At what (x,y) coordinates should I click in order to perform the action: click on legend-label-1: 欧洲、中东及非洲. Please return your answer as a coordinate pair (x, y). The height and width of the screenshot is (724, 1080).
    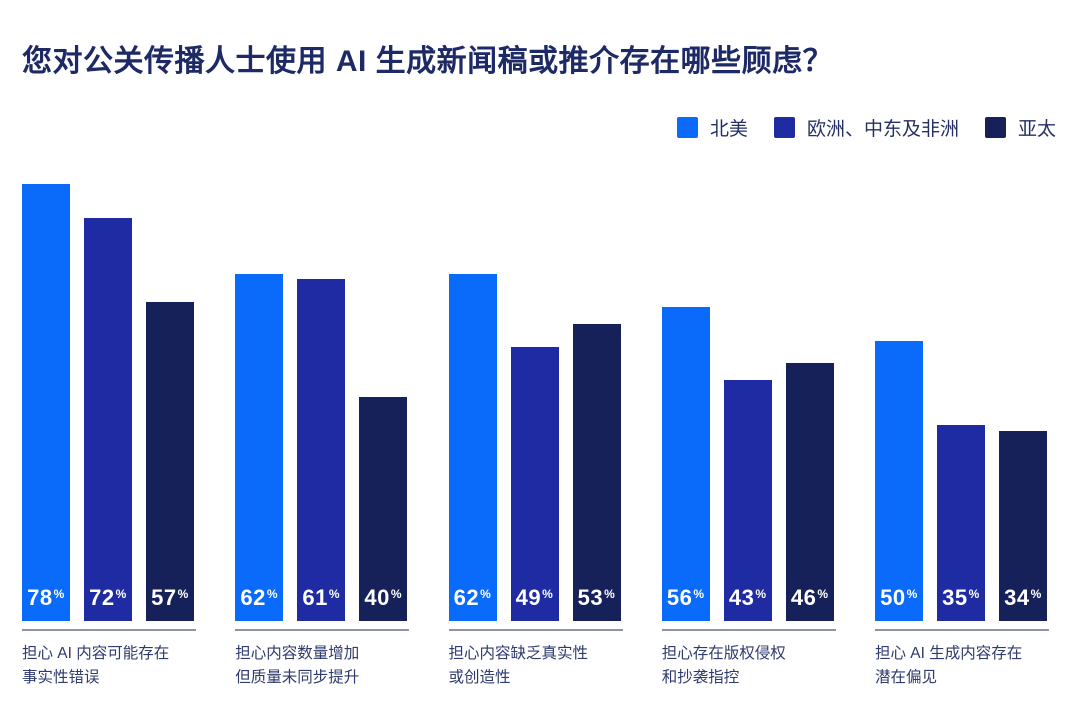
    Looking at the image, I should click on (882, 129).